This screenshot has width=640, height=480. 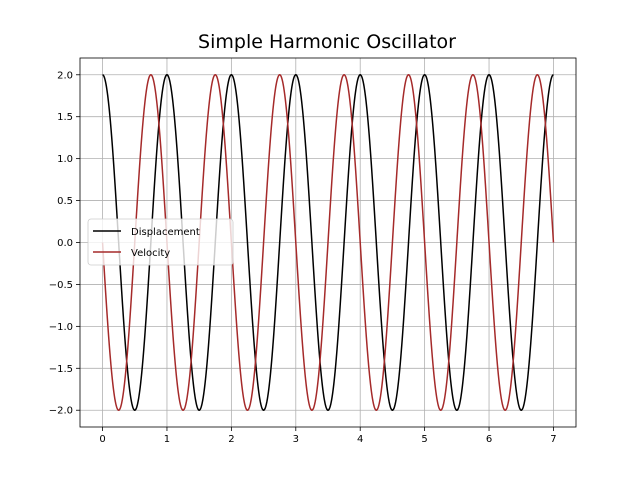 I want to click on x-tick-label: 6, so click(x=489, y=439).